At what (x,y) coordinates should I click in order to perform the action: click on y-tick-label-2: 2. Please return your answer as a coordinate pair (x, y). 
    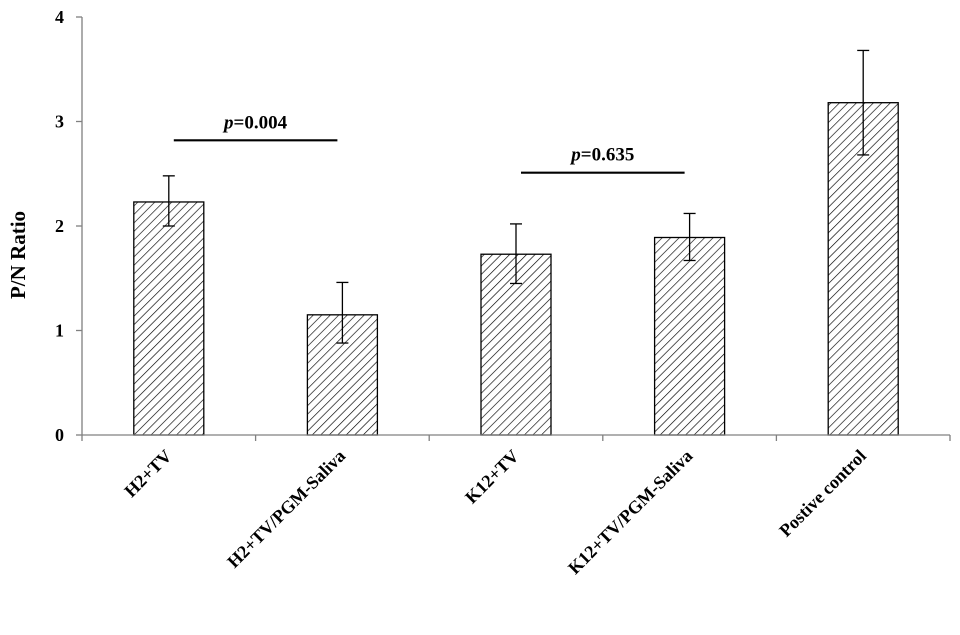
    Looking at the image, I should click on (59, 226).